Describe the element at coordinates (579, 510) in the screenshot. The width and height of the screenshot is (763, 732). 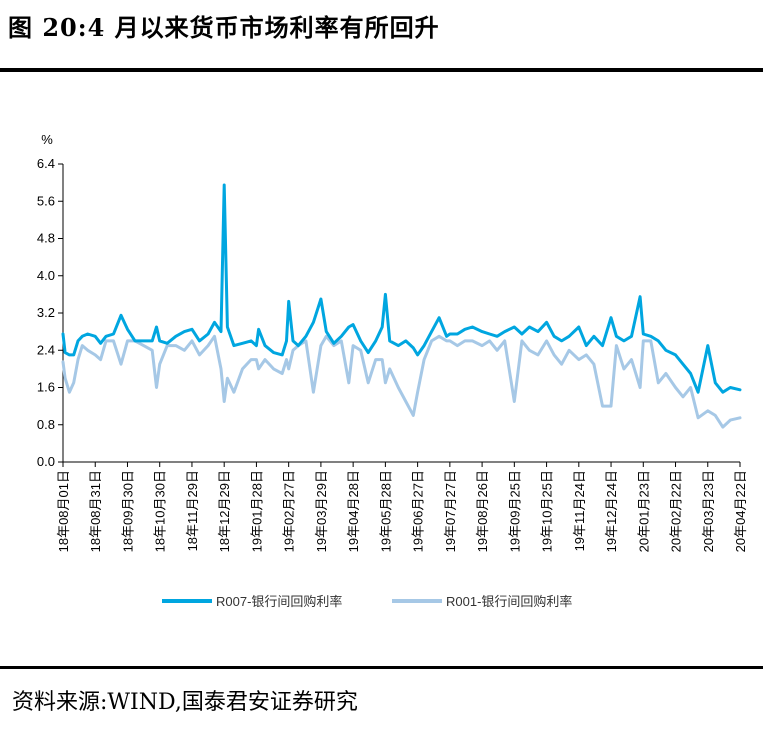
I see `x-tick-label: 19年11月24日` at that location.